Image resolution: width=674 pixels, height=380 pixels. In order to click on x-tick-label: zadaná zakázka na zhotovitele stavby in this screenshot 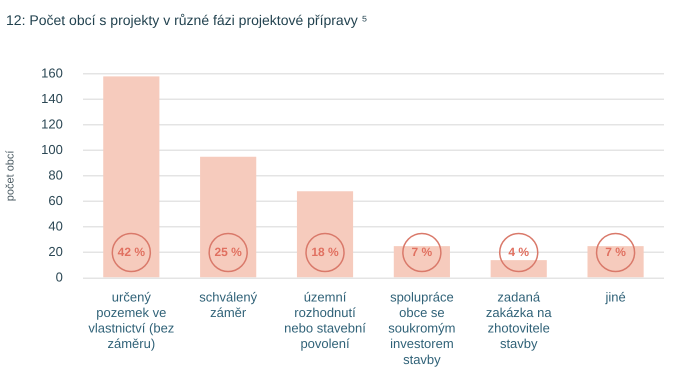, I will do `click(519, 320)`.